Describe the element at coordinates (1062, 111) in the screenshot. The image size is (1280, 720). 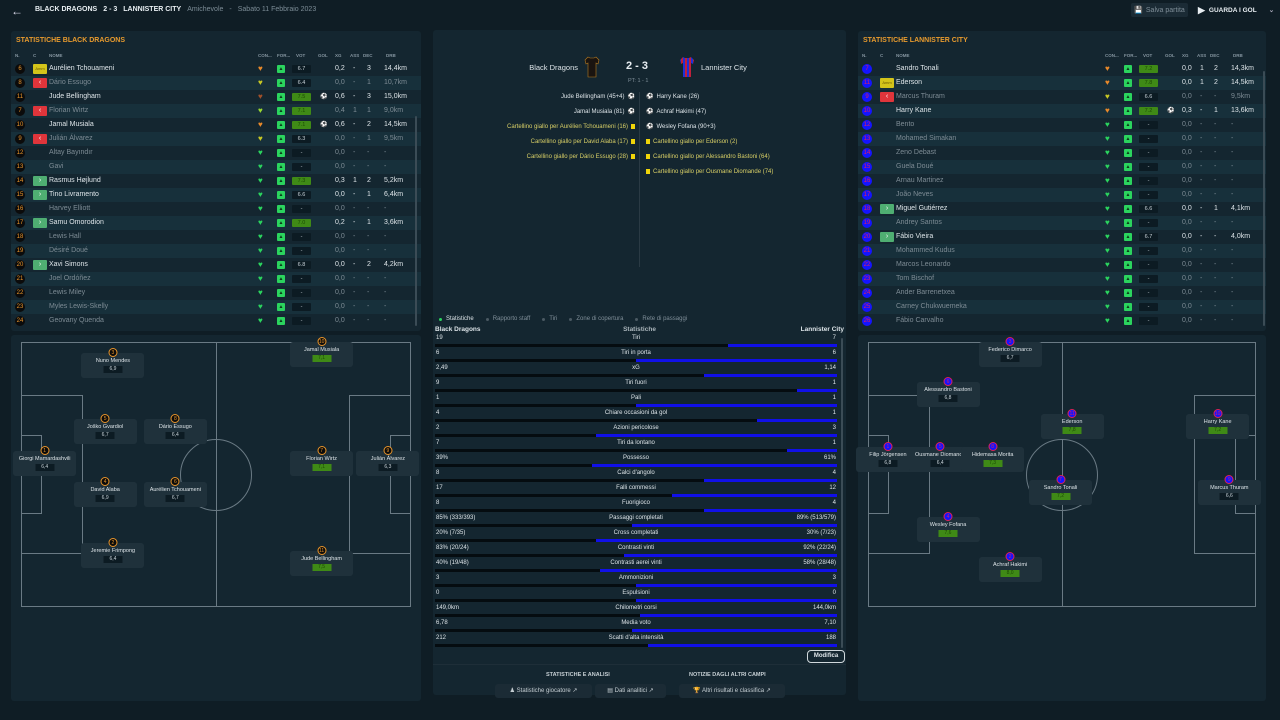
I see `player-row: 10 Harry Kane ♥ ▲ 7.2 ⚽ 0,3 - 1 13,6km` at that location.